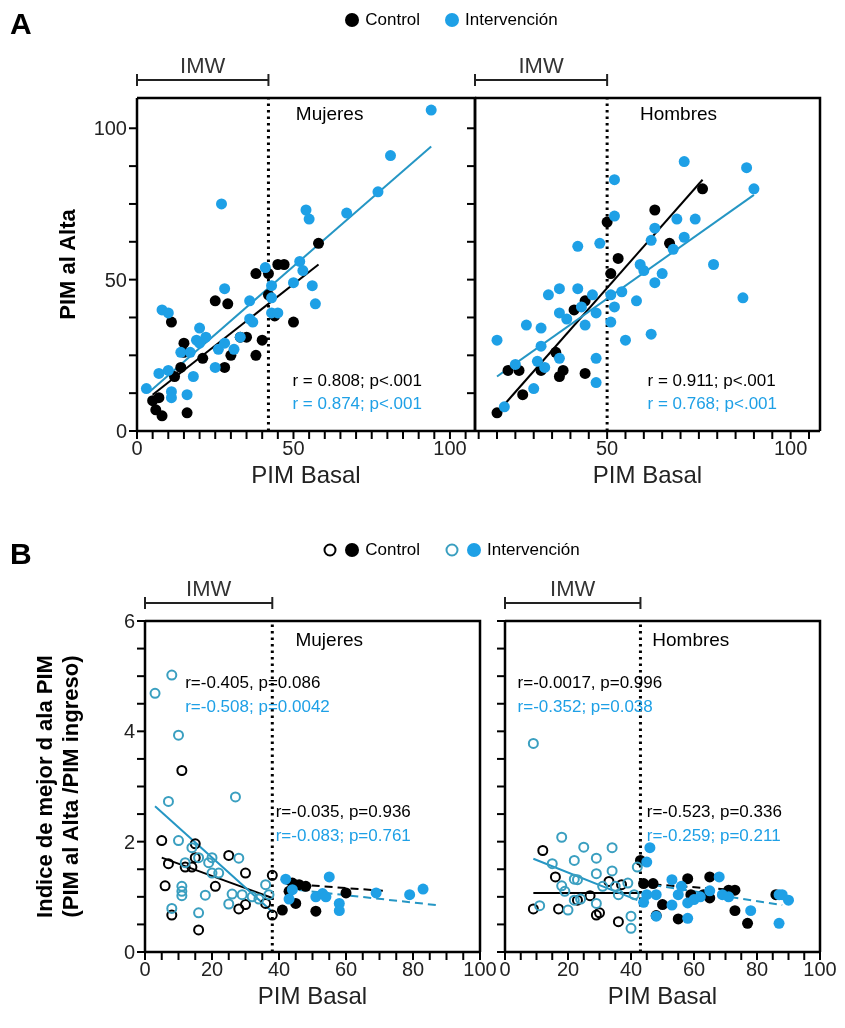  I want to click on annotation: r=-0.259; p=0.211, so click(713, 835).